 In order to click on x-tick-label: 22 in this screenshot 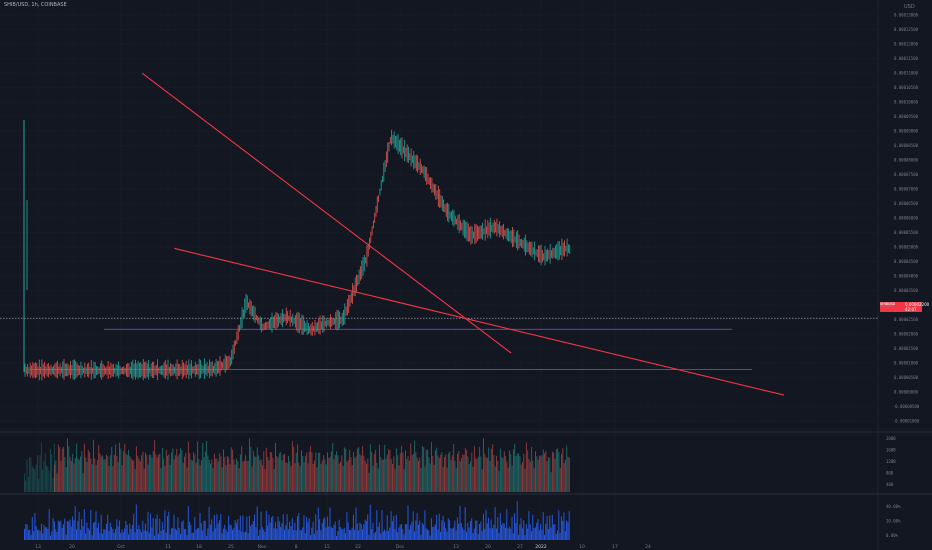, I will do `click(358, 547)`.